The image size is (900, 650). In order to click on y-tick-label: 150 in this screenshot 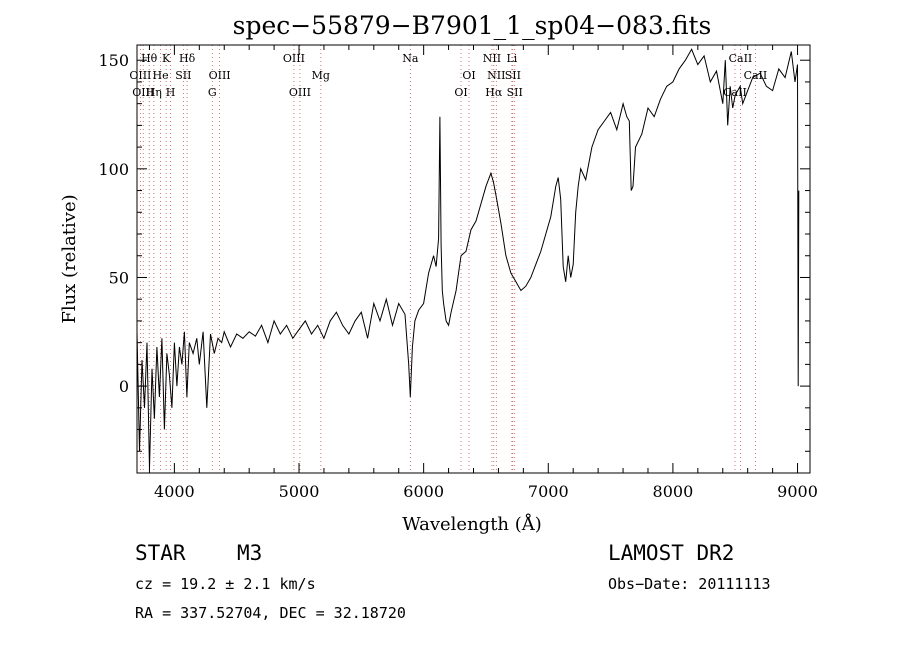, I will do `click(113, 60)`.